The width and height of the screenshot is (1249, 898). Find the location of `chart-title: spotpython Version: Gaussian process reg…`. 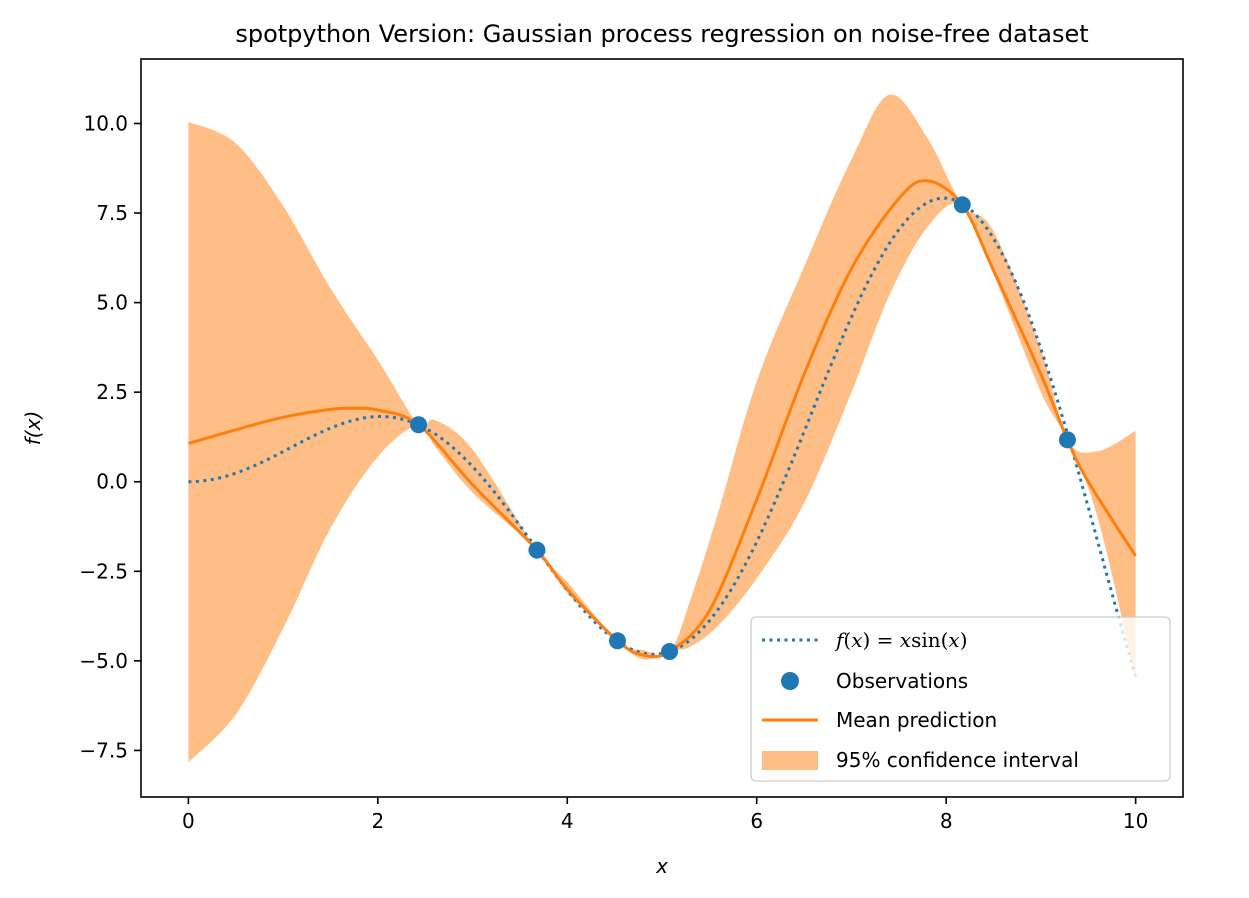

chart-title: spotpython Version: Gaussian process reg… is located at coordinates (661, 34).